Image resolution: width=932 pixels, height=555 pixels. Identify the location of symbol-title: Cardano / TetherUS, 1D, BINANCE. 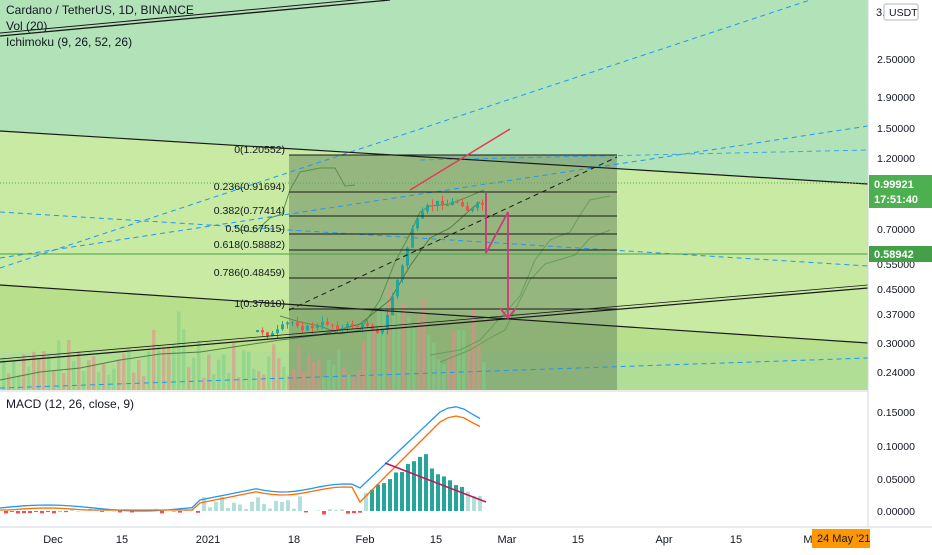
(100, 10).